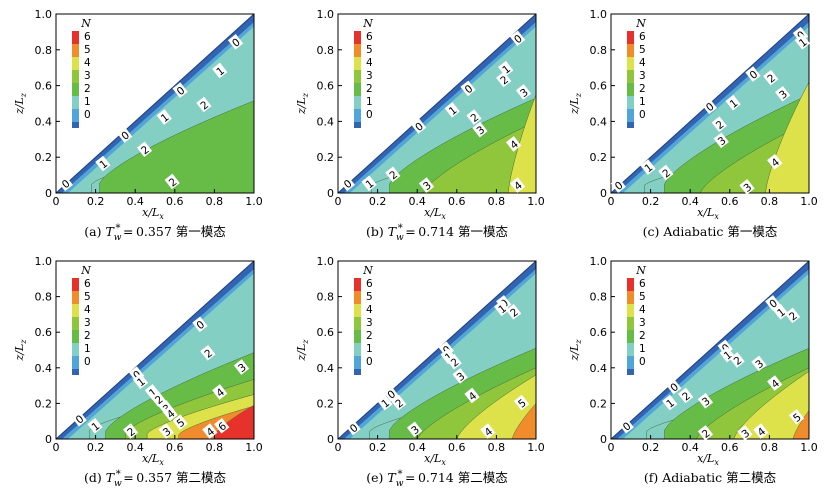 The width and height of the screenshot is (828, 494). What do you see at coordinates (574, 106) in the screenshot?
I see `y-axis-label-main: z/L` at bounding box center [574, 106].